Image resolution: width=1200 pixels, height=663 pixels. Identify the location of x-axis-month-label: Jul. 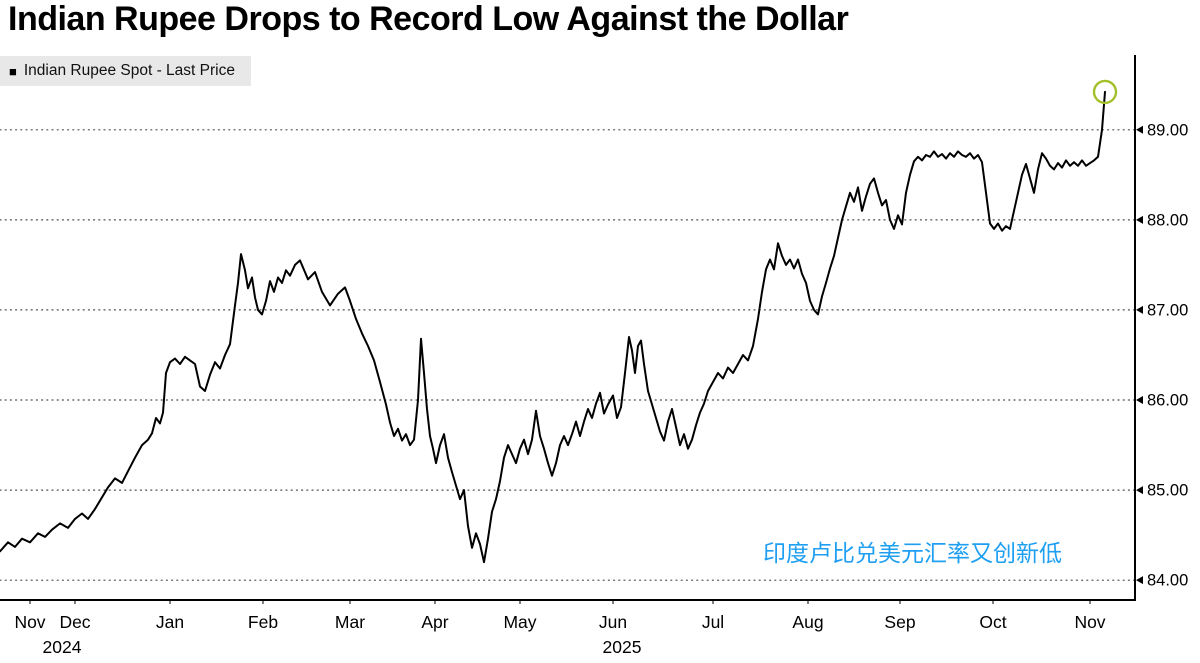
(713, 622).